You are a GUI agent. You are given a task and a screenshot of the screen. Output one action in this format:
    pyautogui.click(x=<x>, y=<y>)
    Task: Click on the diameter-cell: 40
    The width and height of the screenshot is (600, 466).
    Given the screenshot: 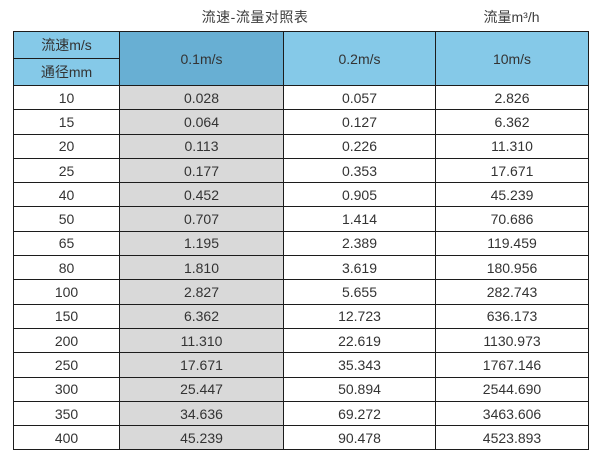 What is the action you would take?
    pyautogui.click(x=66, y=195)
    